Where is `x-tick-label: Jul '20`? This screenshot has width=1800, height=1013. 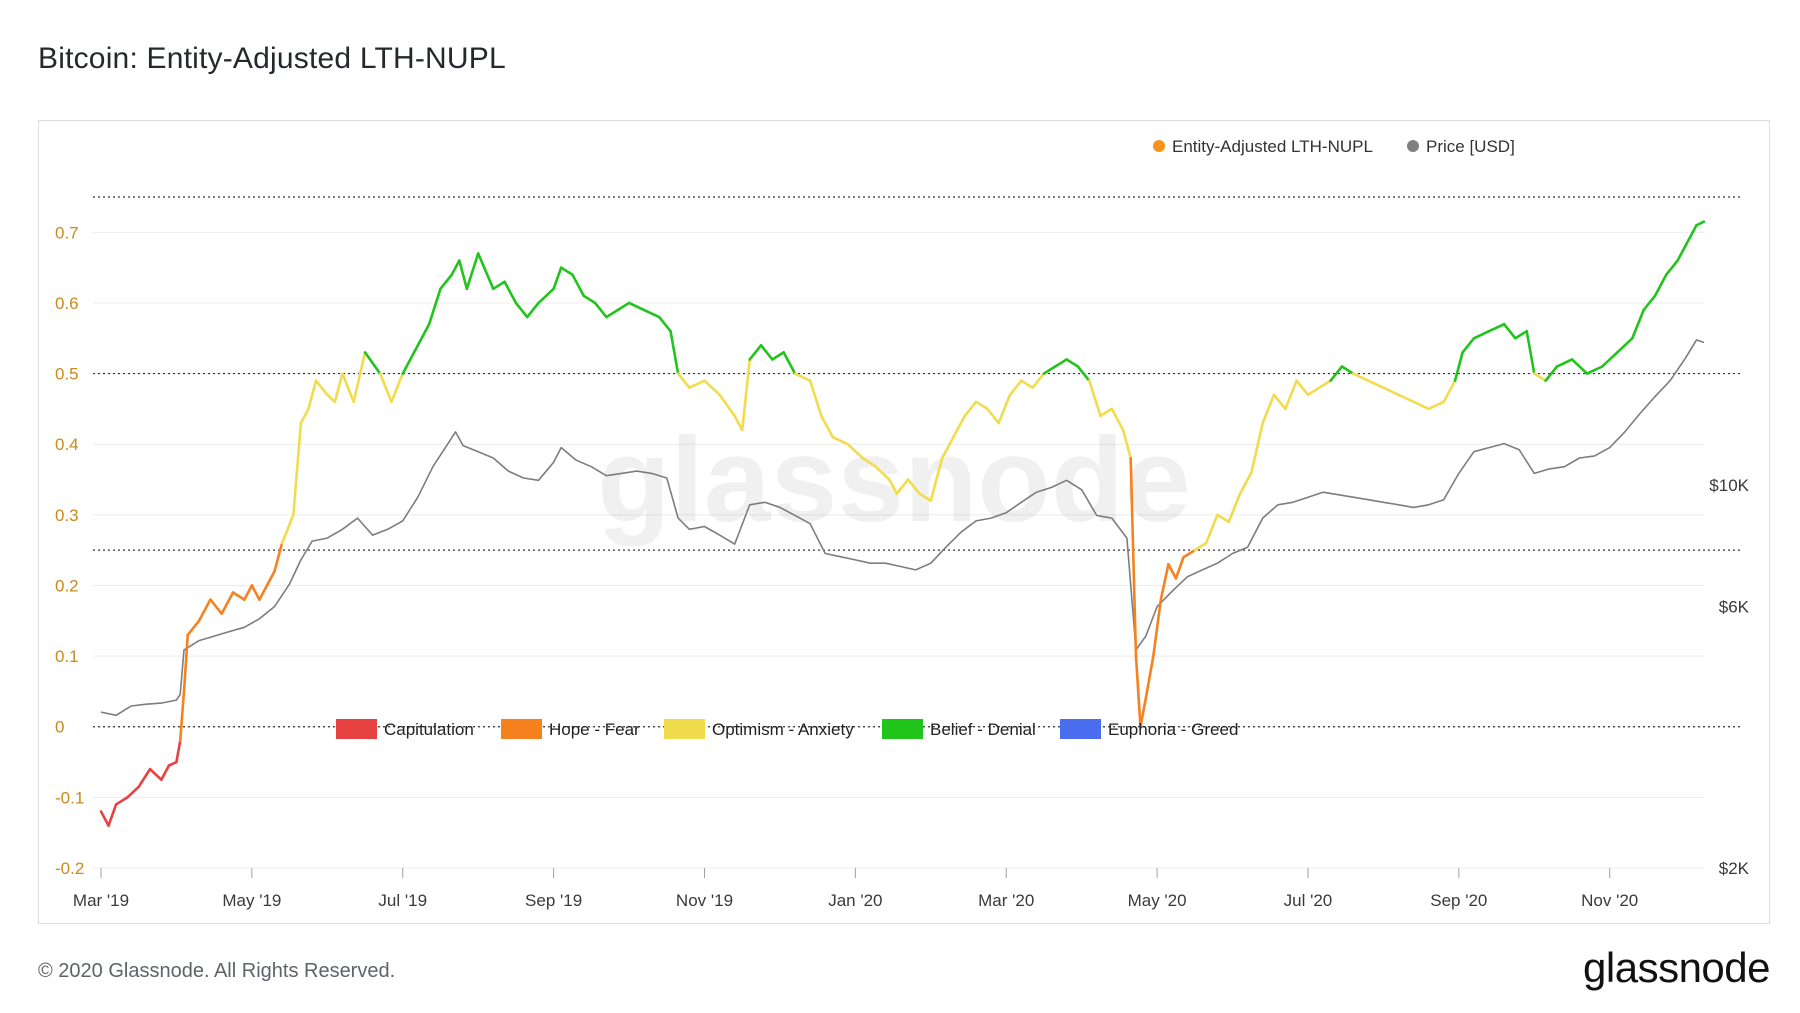
x-tick-label: Jul '20 is located at coordinates (1308, 900).